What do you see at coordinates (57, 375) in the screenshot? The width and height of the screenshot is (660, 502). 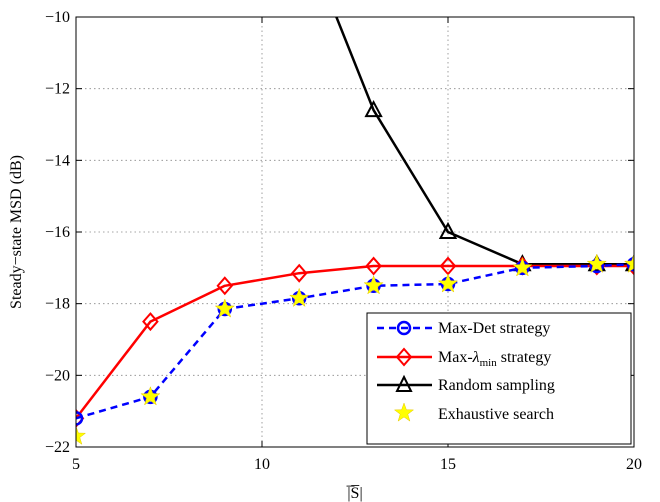 I see `y-tick-label: −20` at bounding box center [57, 375].